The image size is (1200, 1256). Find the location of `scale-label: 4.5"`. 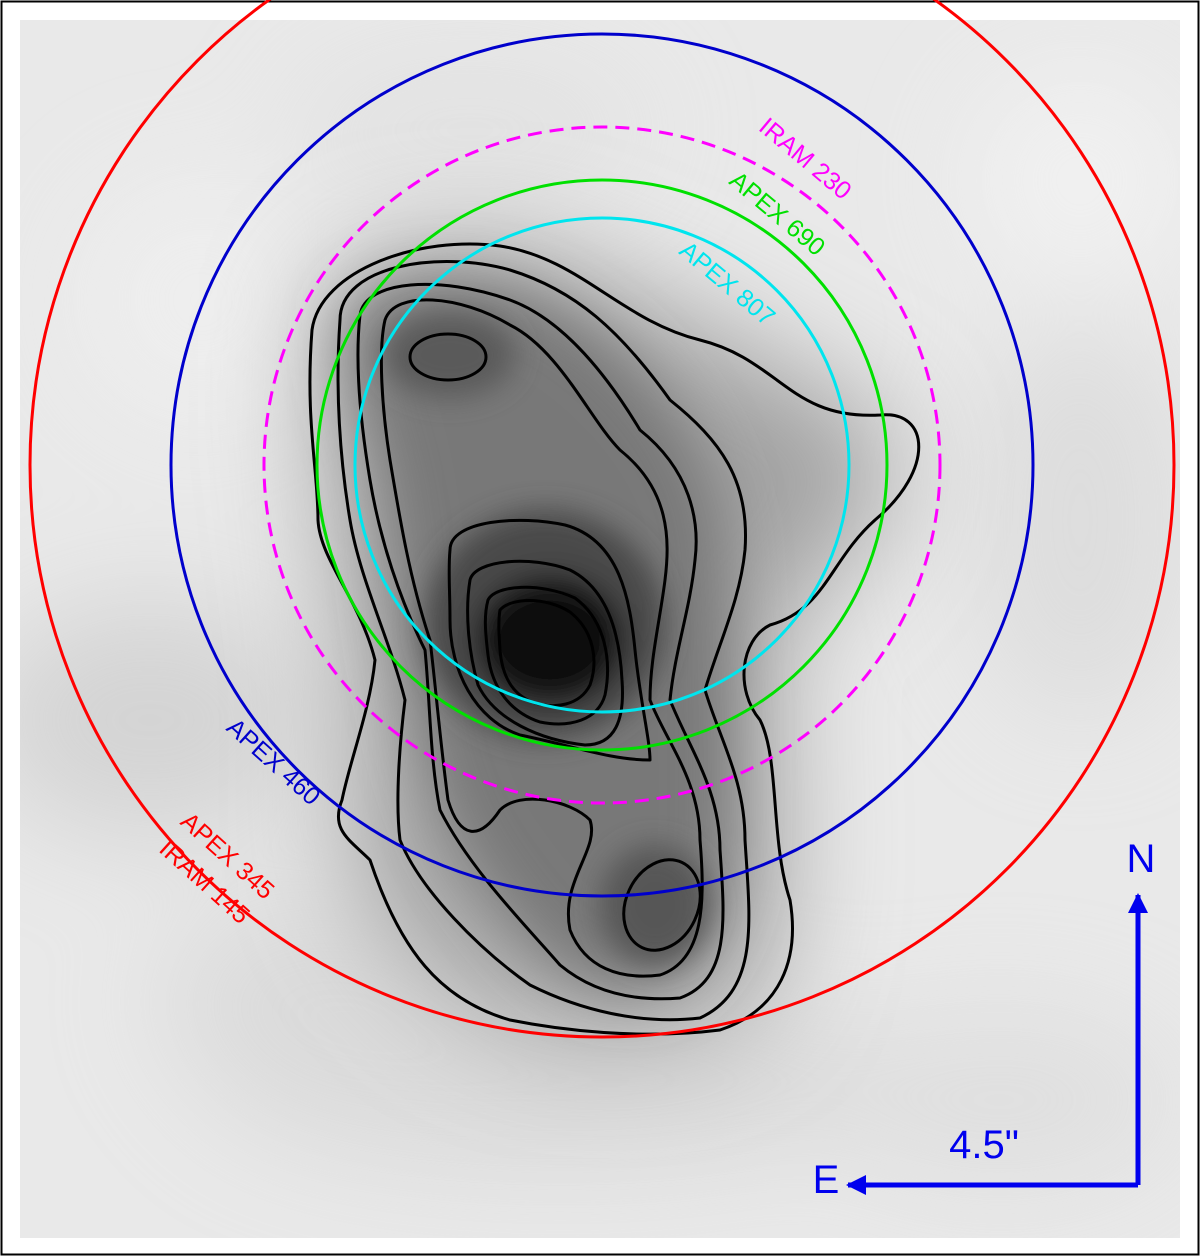

scale-label: 4.5" is located at coordinates (984, 1145).